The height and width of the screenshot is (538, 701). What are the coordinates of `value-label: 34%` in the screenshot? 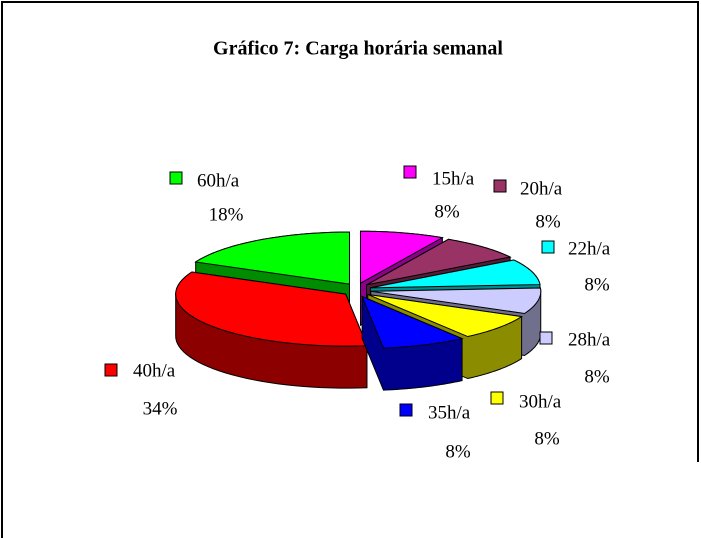 It's located at (160, 408).